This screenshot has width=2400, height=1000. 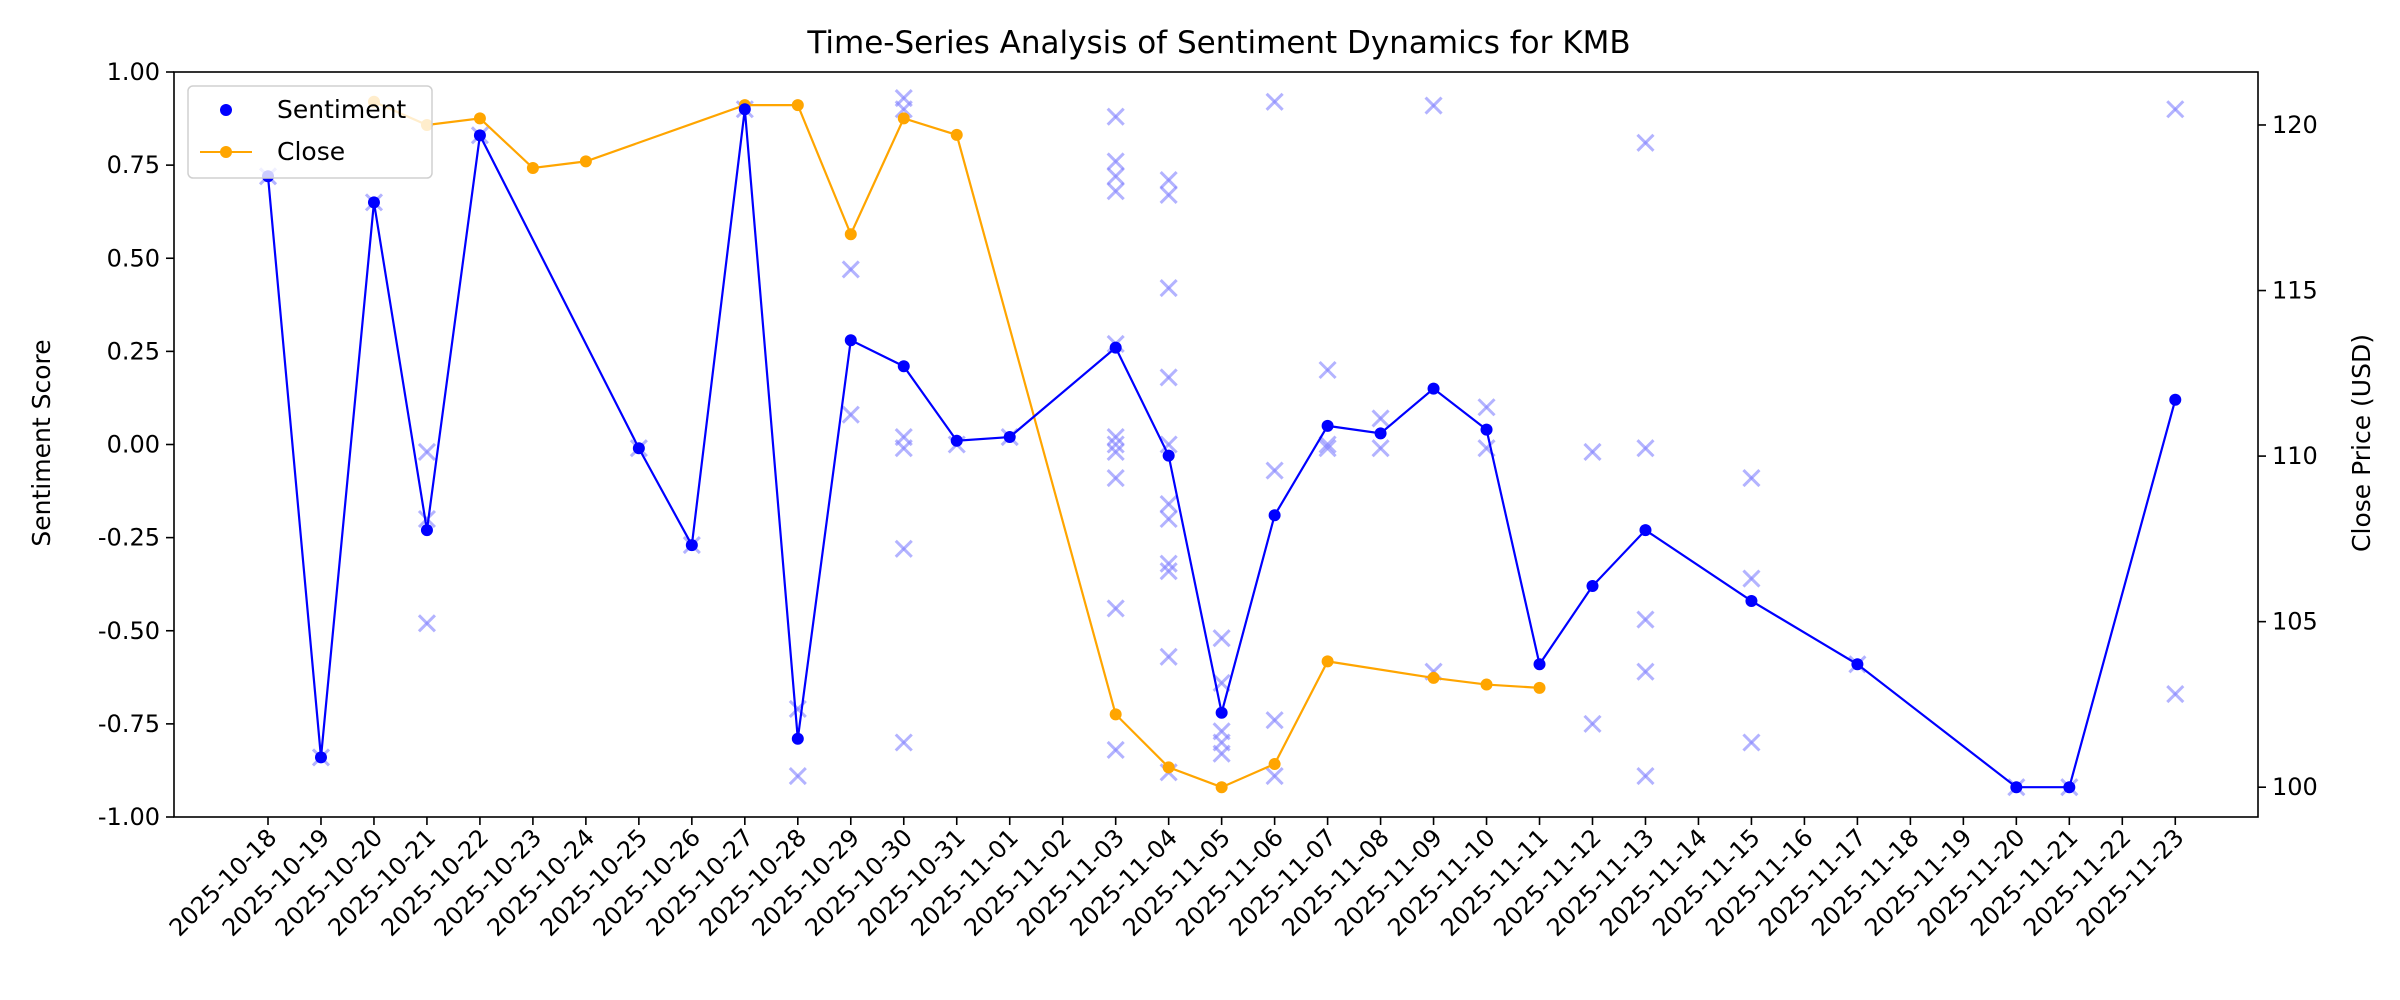 What do you see at coordinates (2295, 622) in the screenshot?
I see `y2-tick-label: 105` at bounding box center [2295, 622].